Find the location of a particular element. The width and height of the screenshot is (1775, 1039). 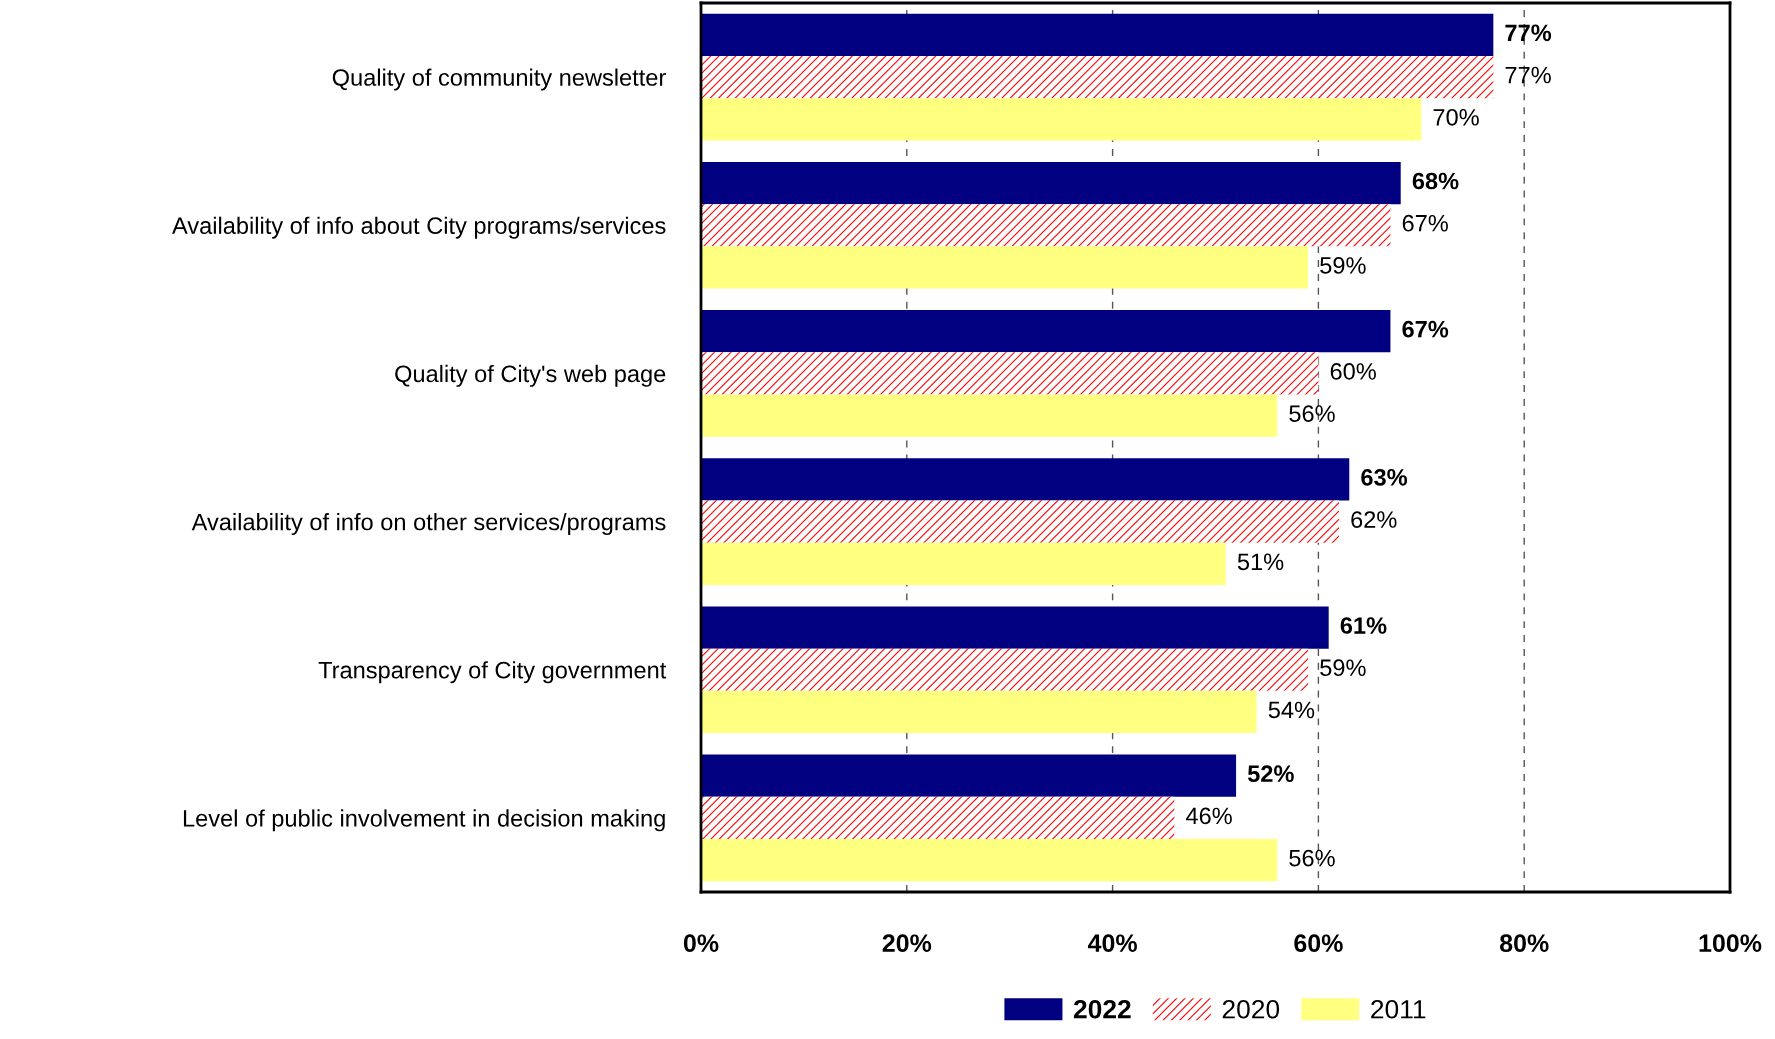

data-label: 52% is located at coordinates (1270, 774).